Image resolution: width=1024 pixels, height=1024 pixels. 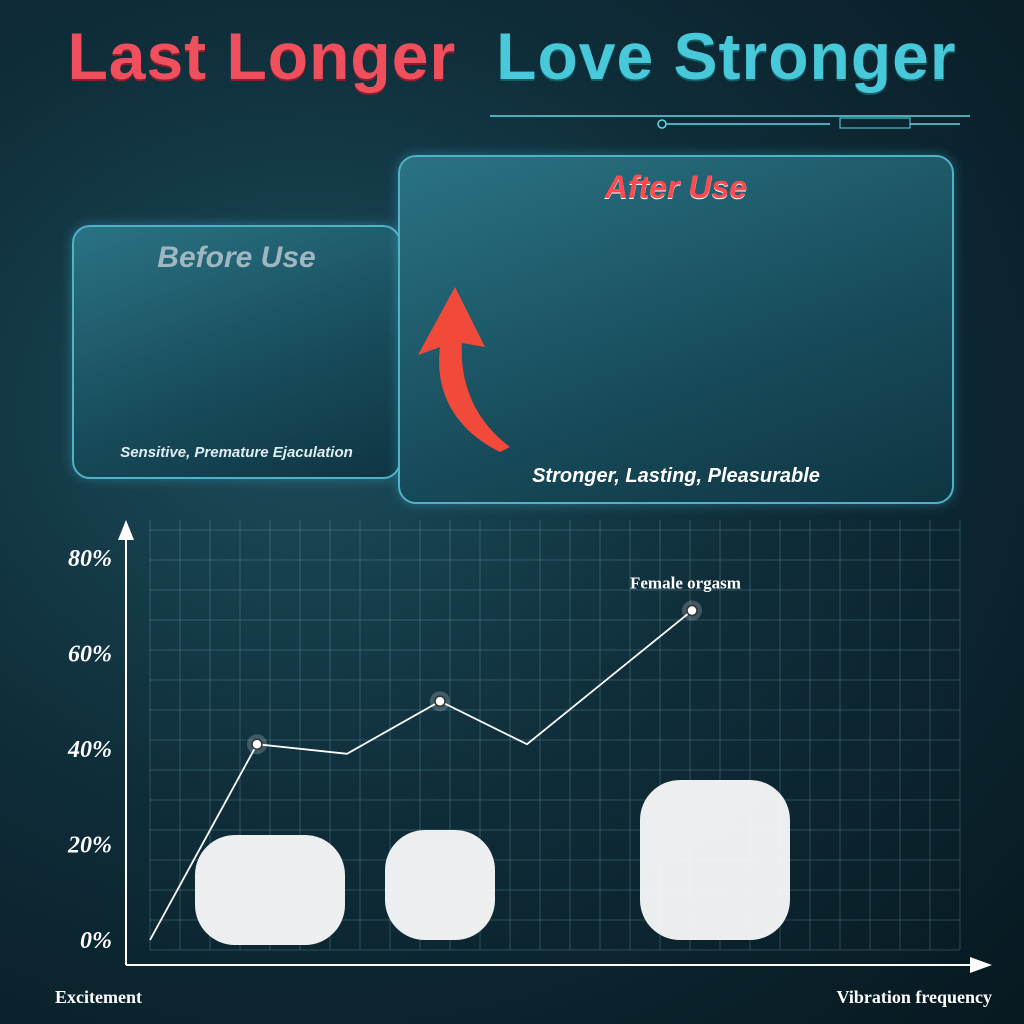 I want to click on after-use-caption: Stronger, Lasting, Pleasurable, so click(x=676, y=476).